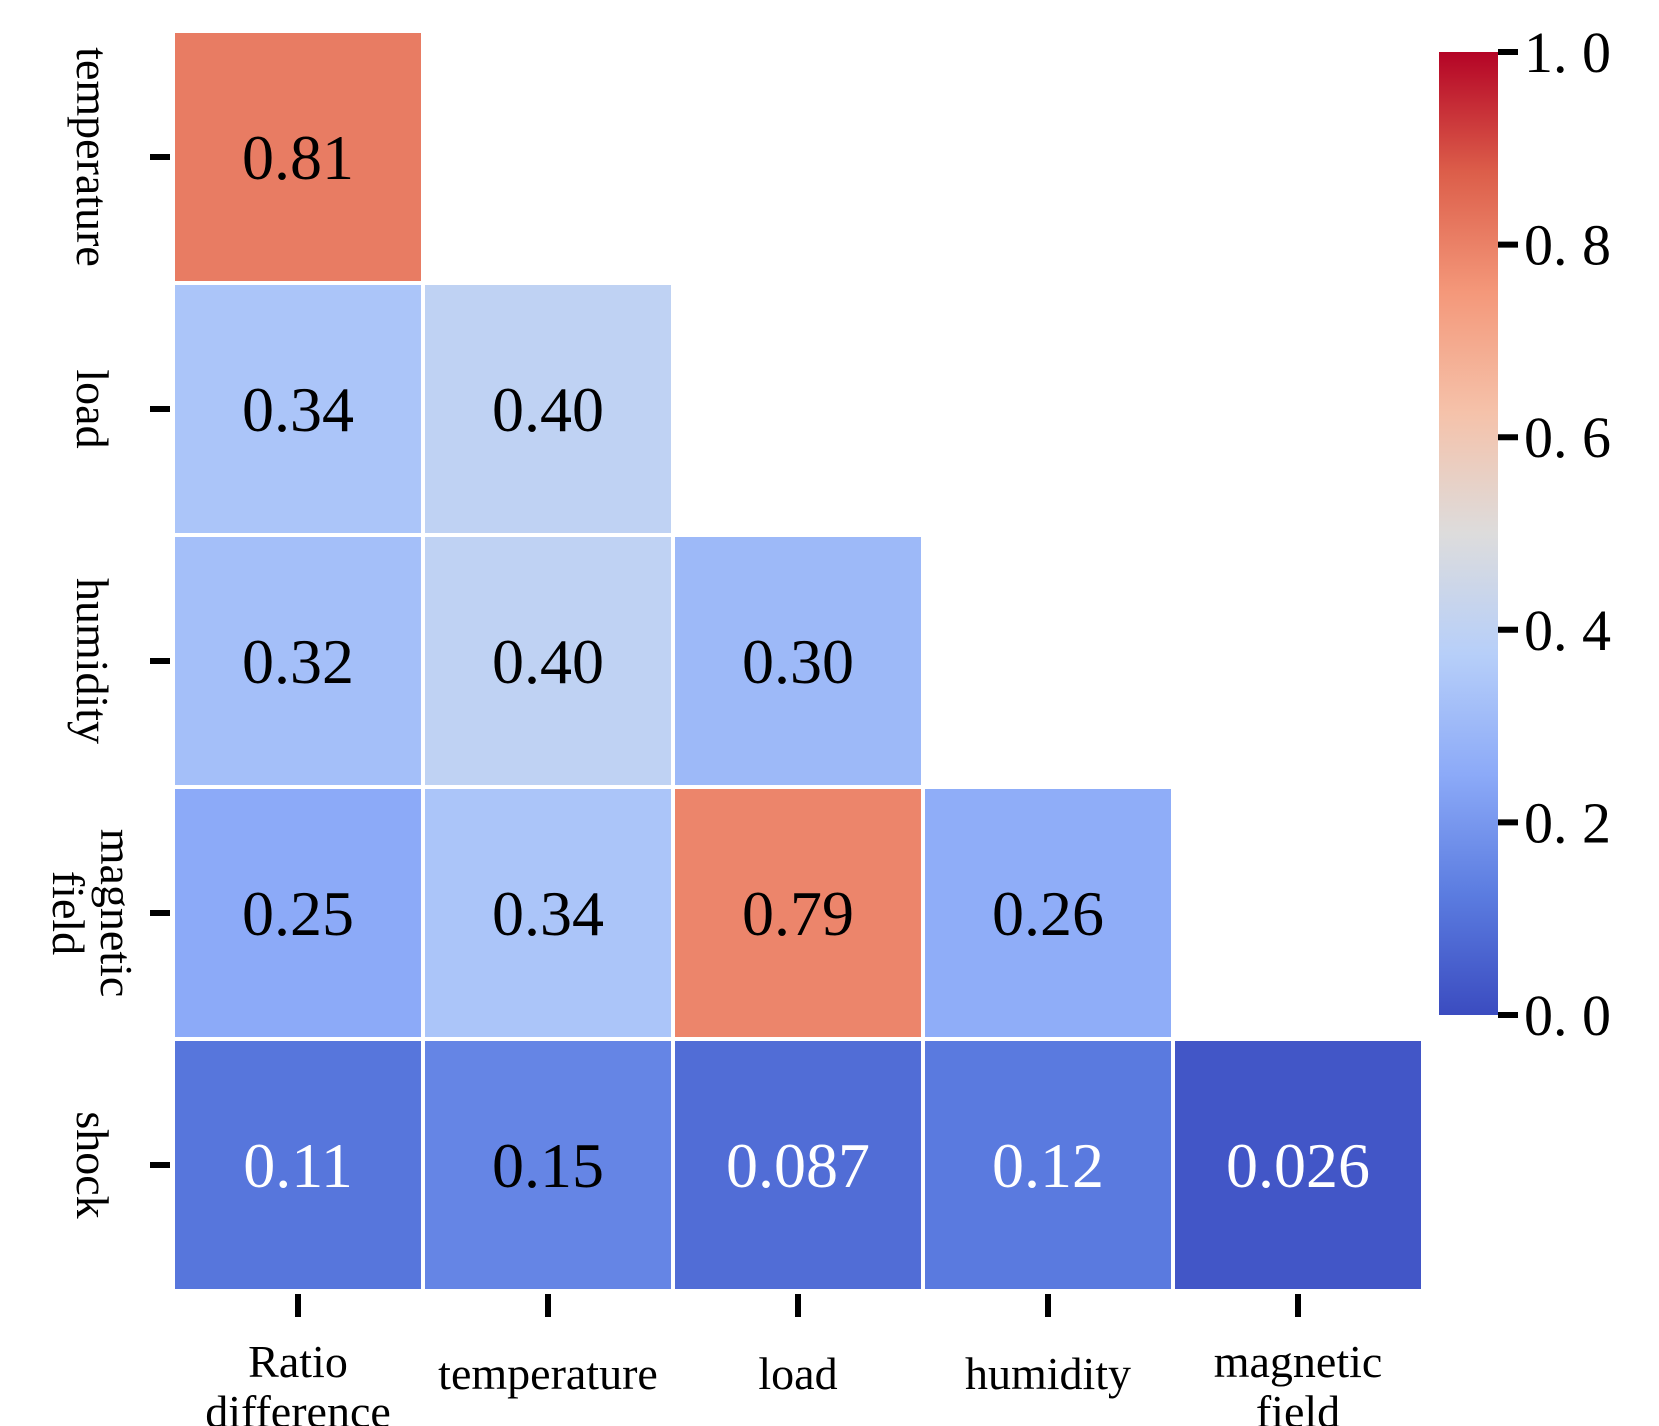  Describe the element at coordinates (1048, 1373) in the screenshot. I see `x-tick-label: humidity` at that location.